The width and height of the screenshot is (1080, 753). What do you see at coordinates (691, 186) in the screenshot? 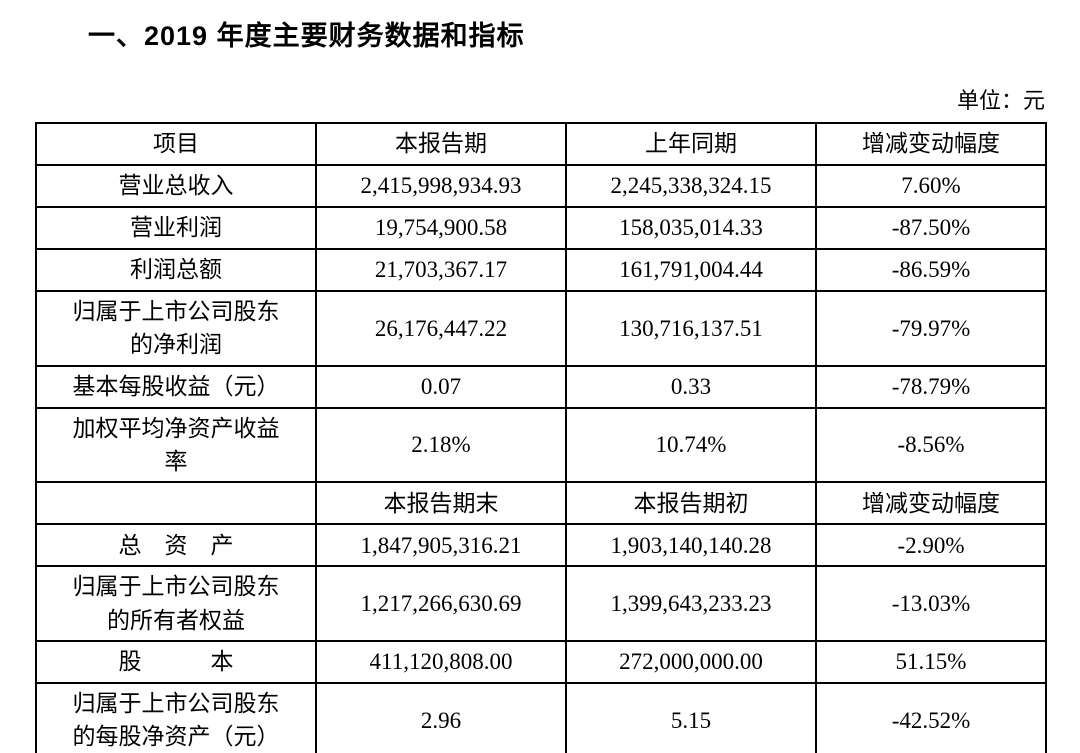
I see `prior-period-cell: 2,245,338,324.15` at bounding box center [691, 186].